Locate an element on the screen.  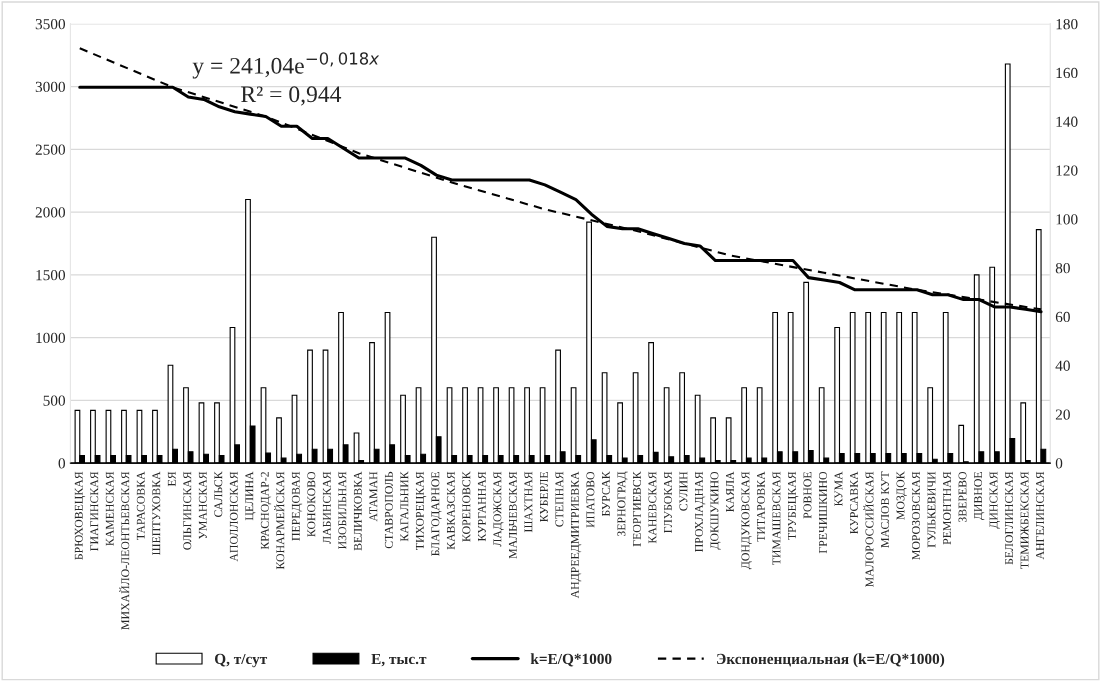
x-tick-label: МАЛОРОССИЙСКАЯ is located at coordinates (868, 529).